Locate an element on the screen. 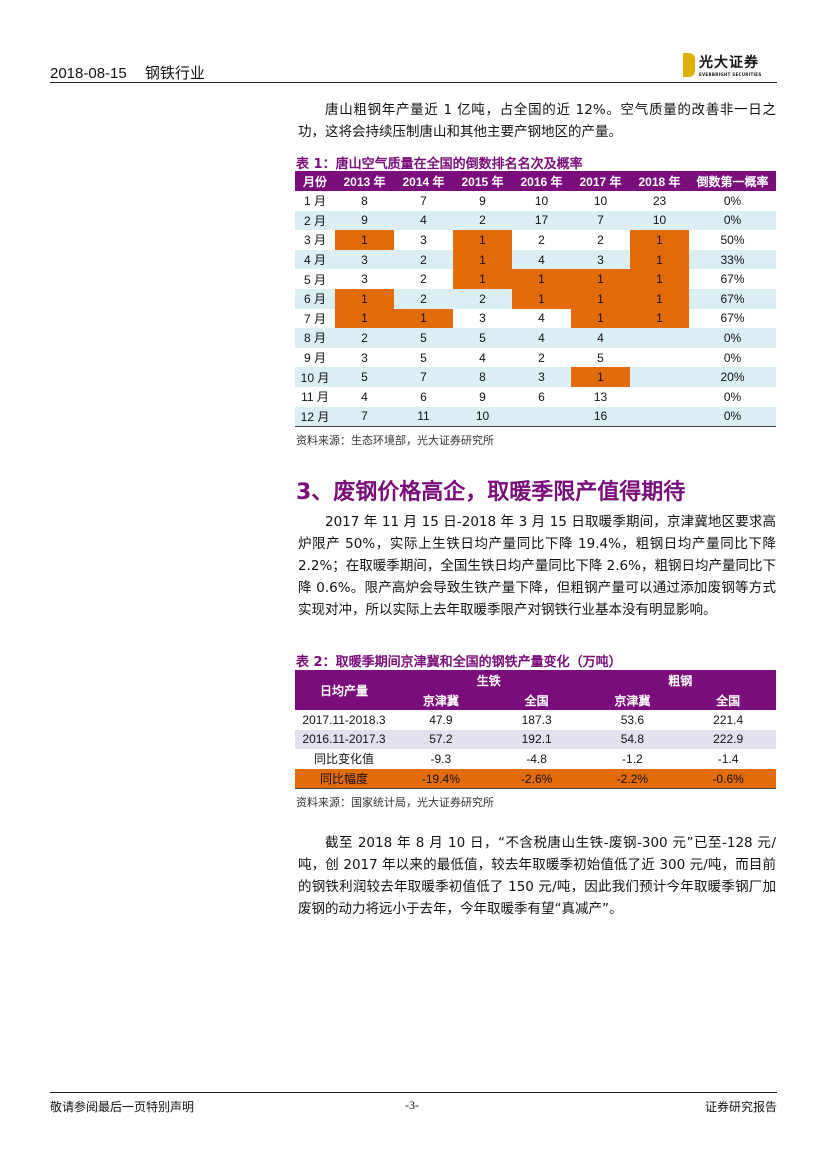 This screenshot has height=1169, width=827. page-number: -3- is located at coordinates (412, 1105).